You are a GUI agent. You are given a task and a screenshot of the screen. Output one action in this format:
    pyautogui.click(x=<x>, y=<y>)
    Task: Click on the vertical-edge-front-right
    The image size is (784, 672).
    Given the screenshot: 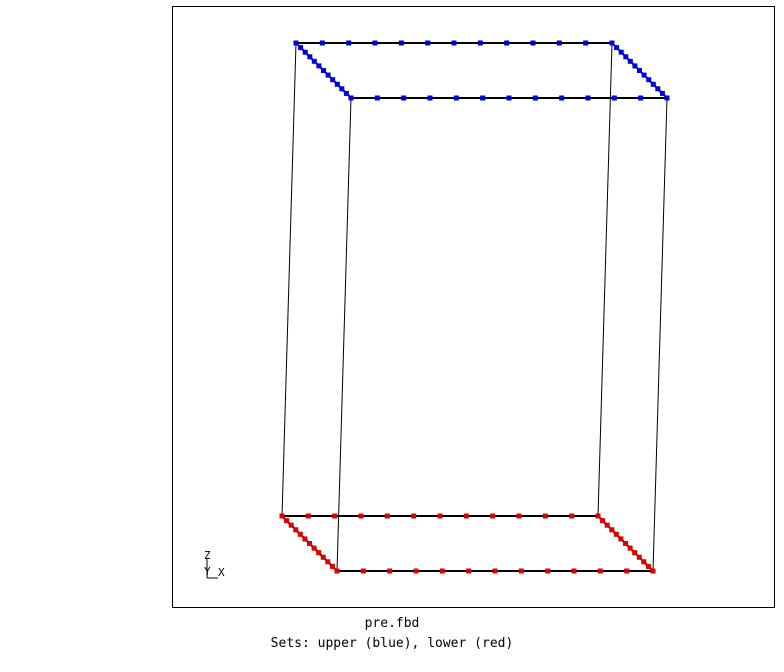 What is the action you would take?
    pyautogui.click(x=660, y=334)
    